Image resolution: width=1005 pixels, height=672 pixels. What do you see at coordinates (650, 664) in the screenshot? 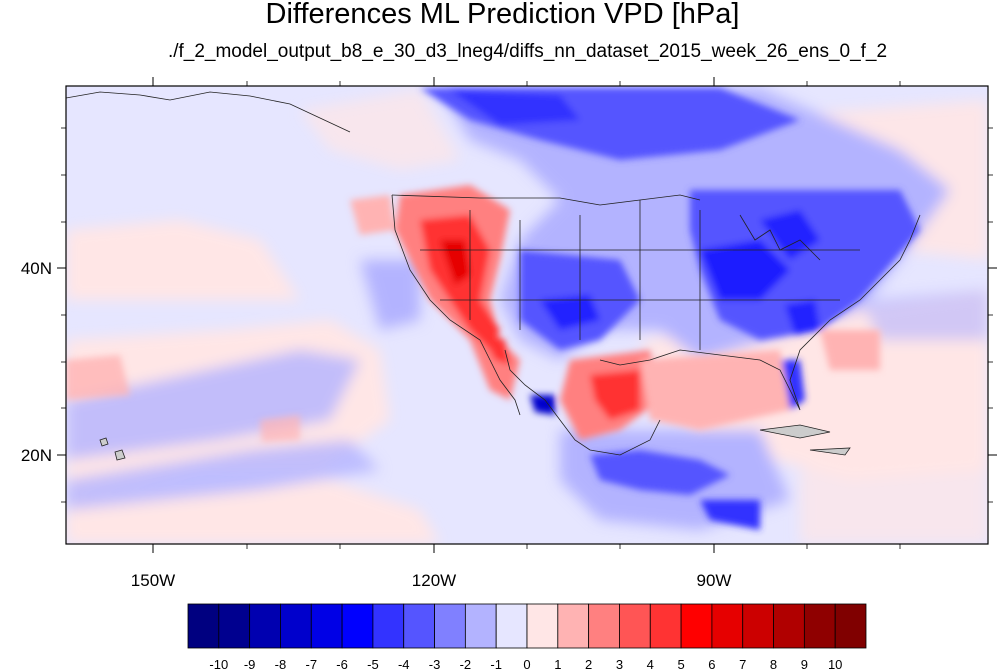
I see `colorbar-label: 4` at bounding box center [650, 664].